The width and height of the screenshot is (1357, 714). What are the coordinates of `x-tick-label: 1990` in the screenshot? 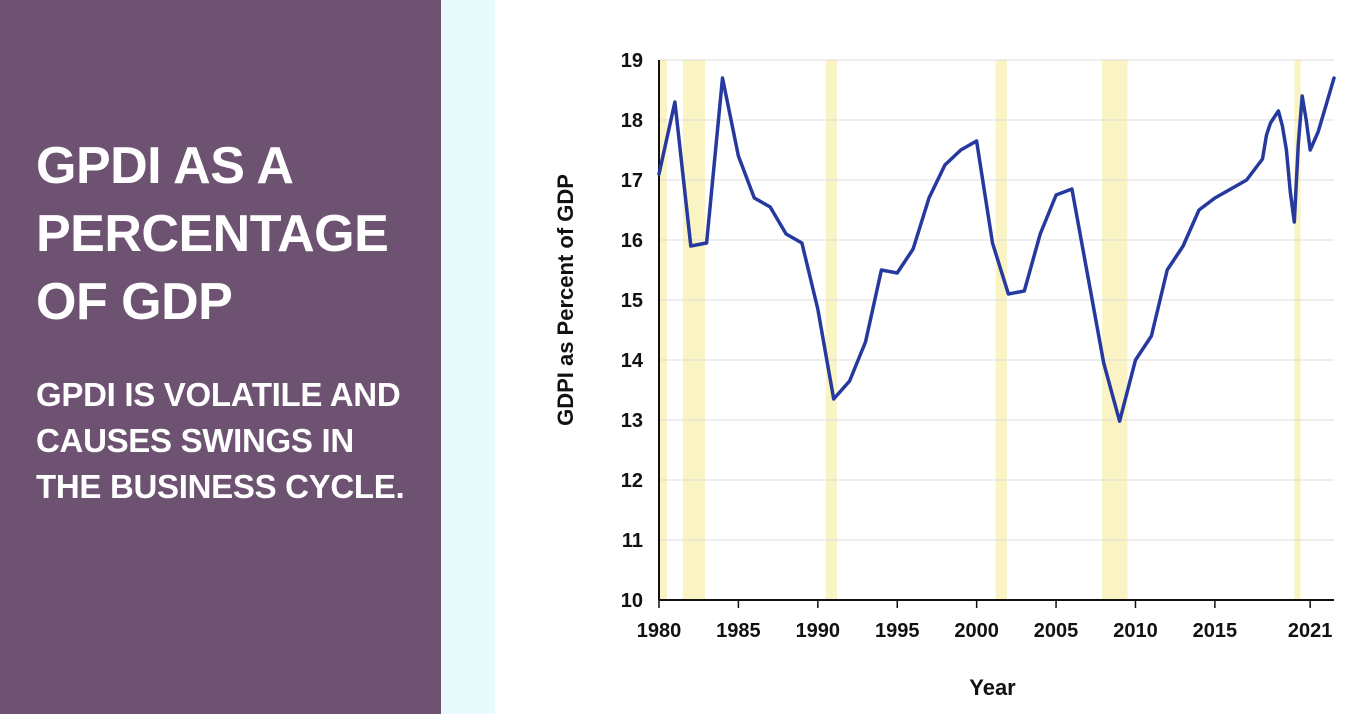 It's located at (818, 631).